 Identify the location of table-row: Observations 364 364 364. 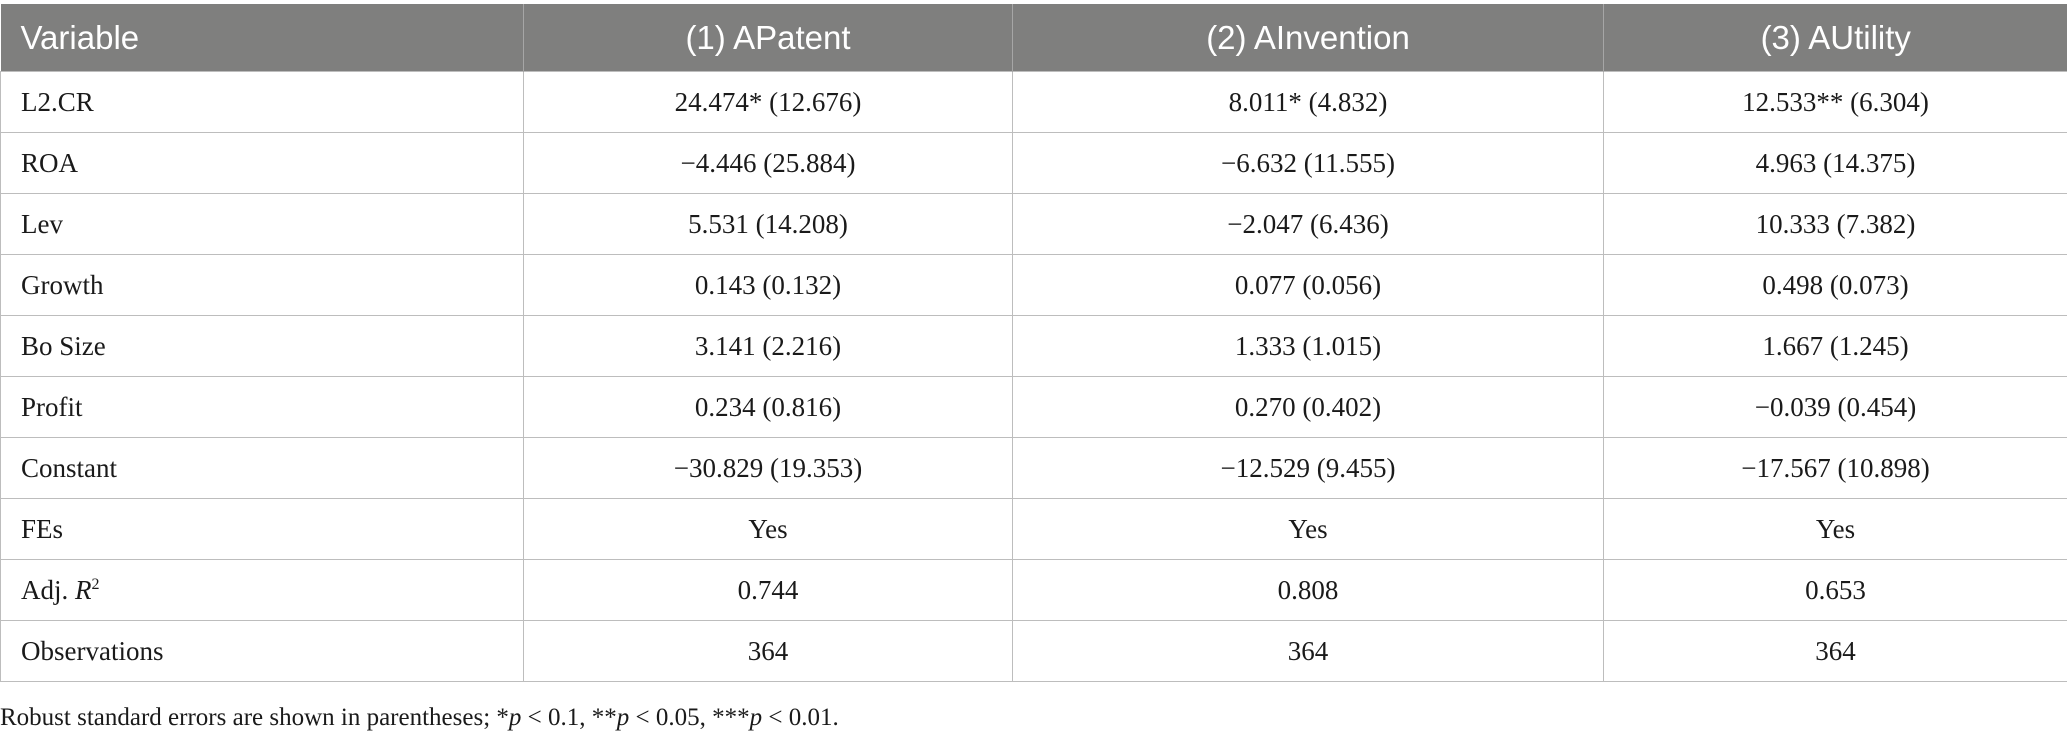
(1033, 651).